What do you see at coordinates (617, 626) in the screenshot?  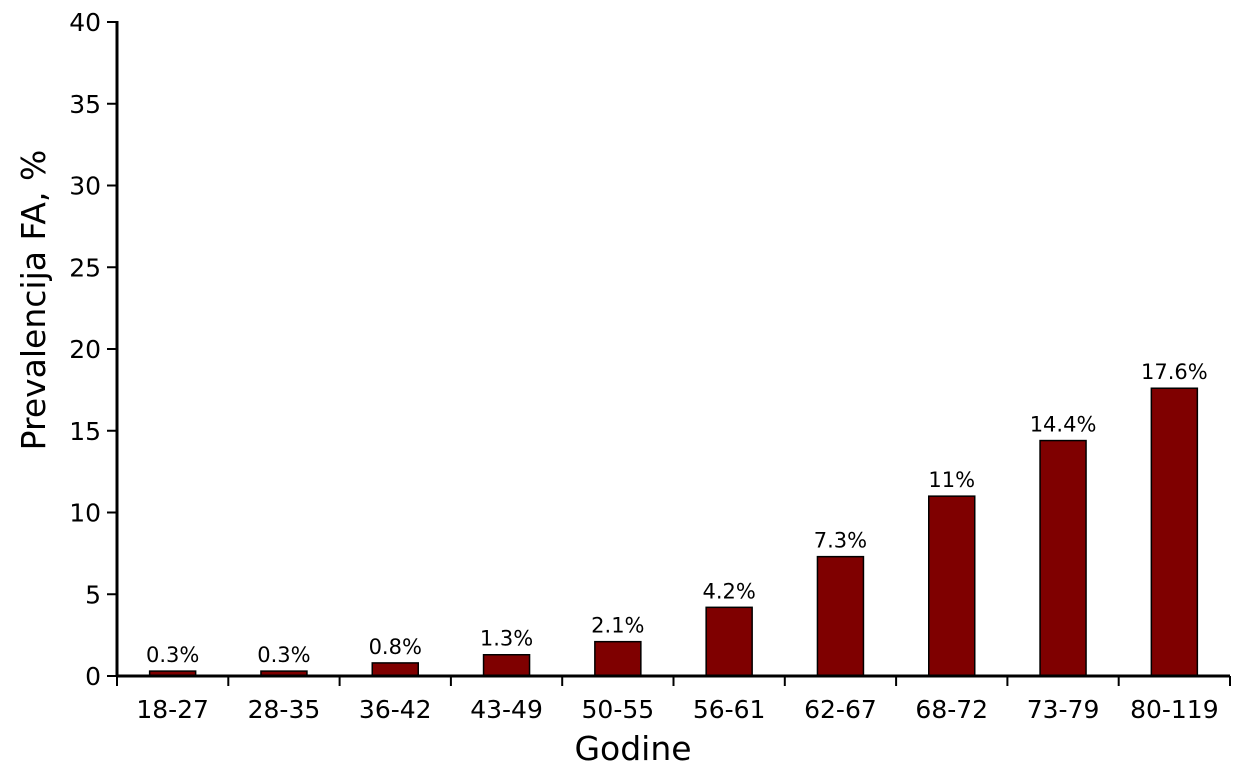 I see `bar-data-label: 2.1%` at bounding box center [617, 626].